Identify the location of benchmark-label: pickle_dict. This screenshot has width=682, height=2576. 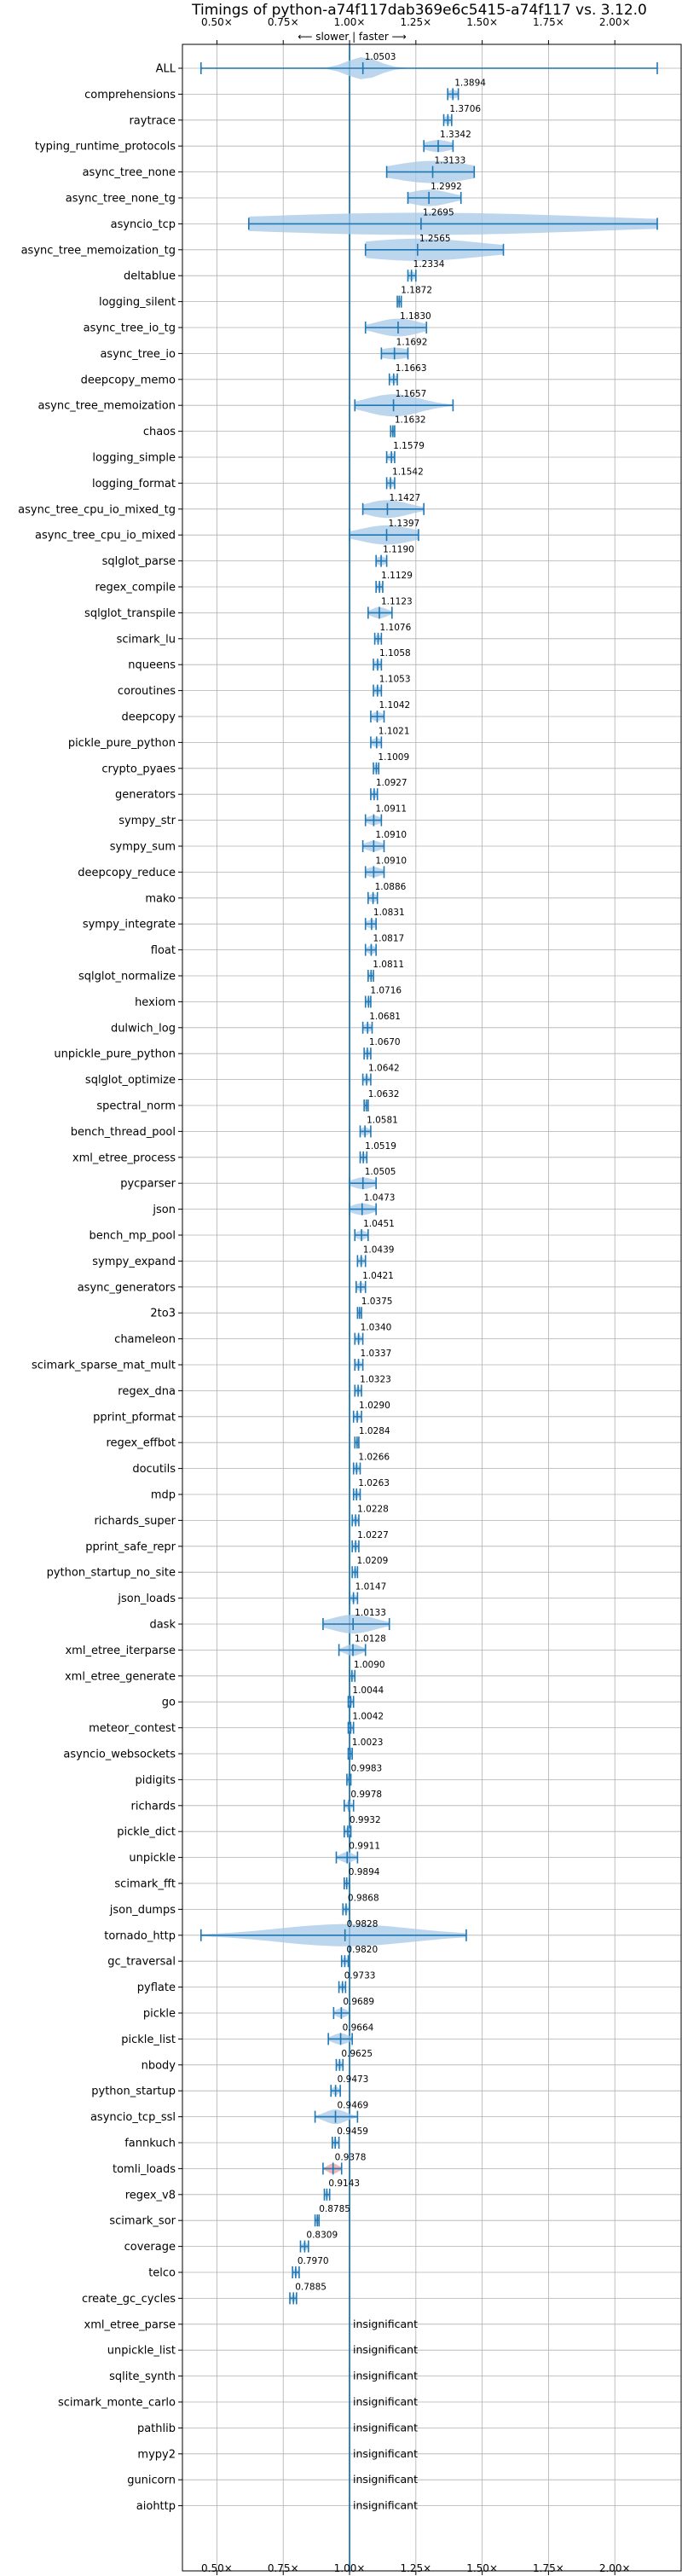
(146, 1832).